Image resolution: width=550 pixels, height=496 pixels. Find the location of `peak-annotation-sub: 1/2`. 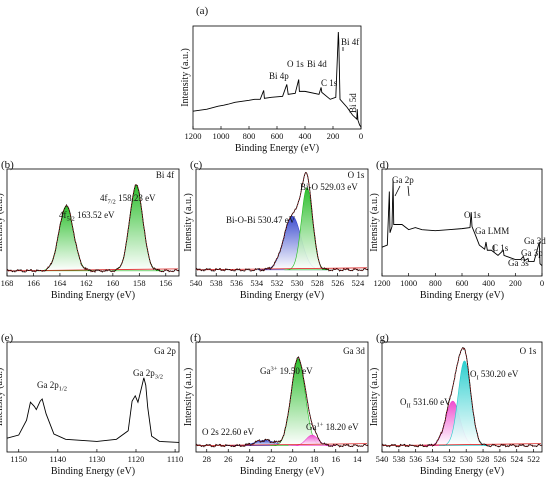

peak-annotation-sub: 1/2 is located at coordinates (63, 389).